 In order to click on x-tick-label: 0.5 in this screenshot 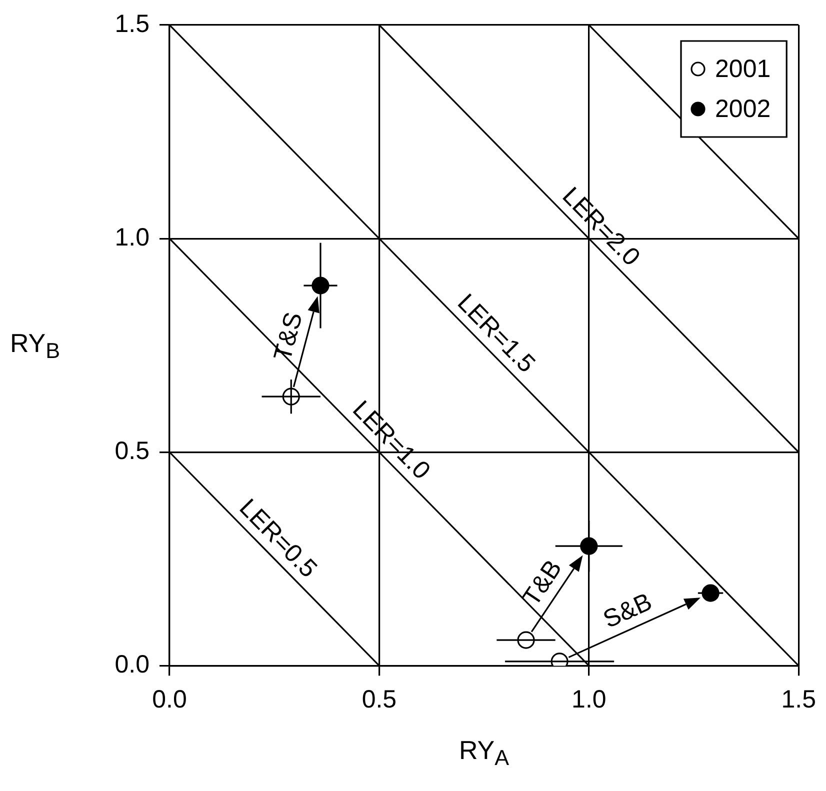, I will do `click(379, 700)`.